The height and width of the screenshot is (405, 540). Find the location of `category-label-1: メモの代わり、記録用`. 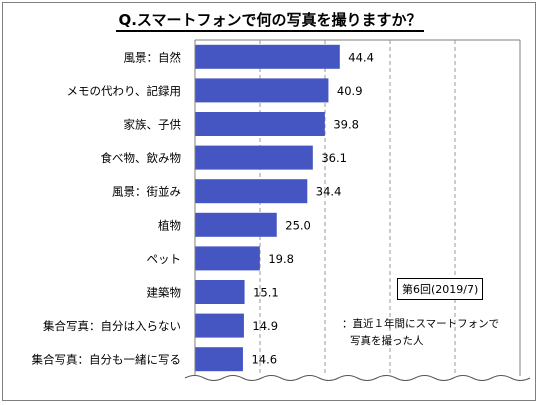

category-label-1: メモの代わり、記録用 is located at coordinates (123, 91).